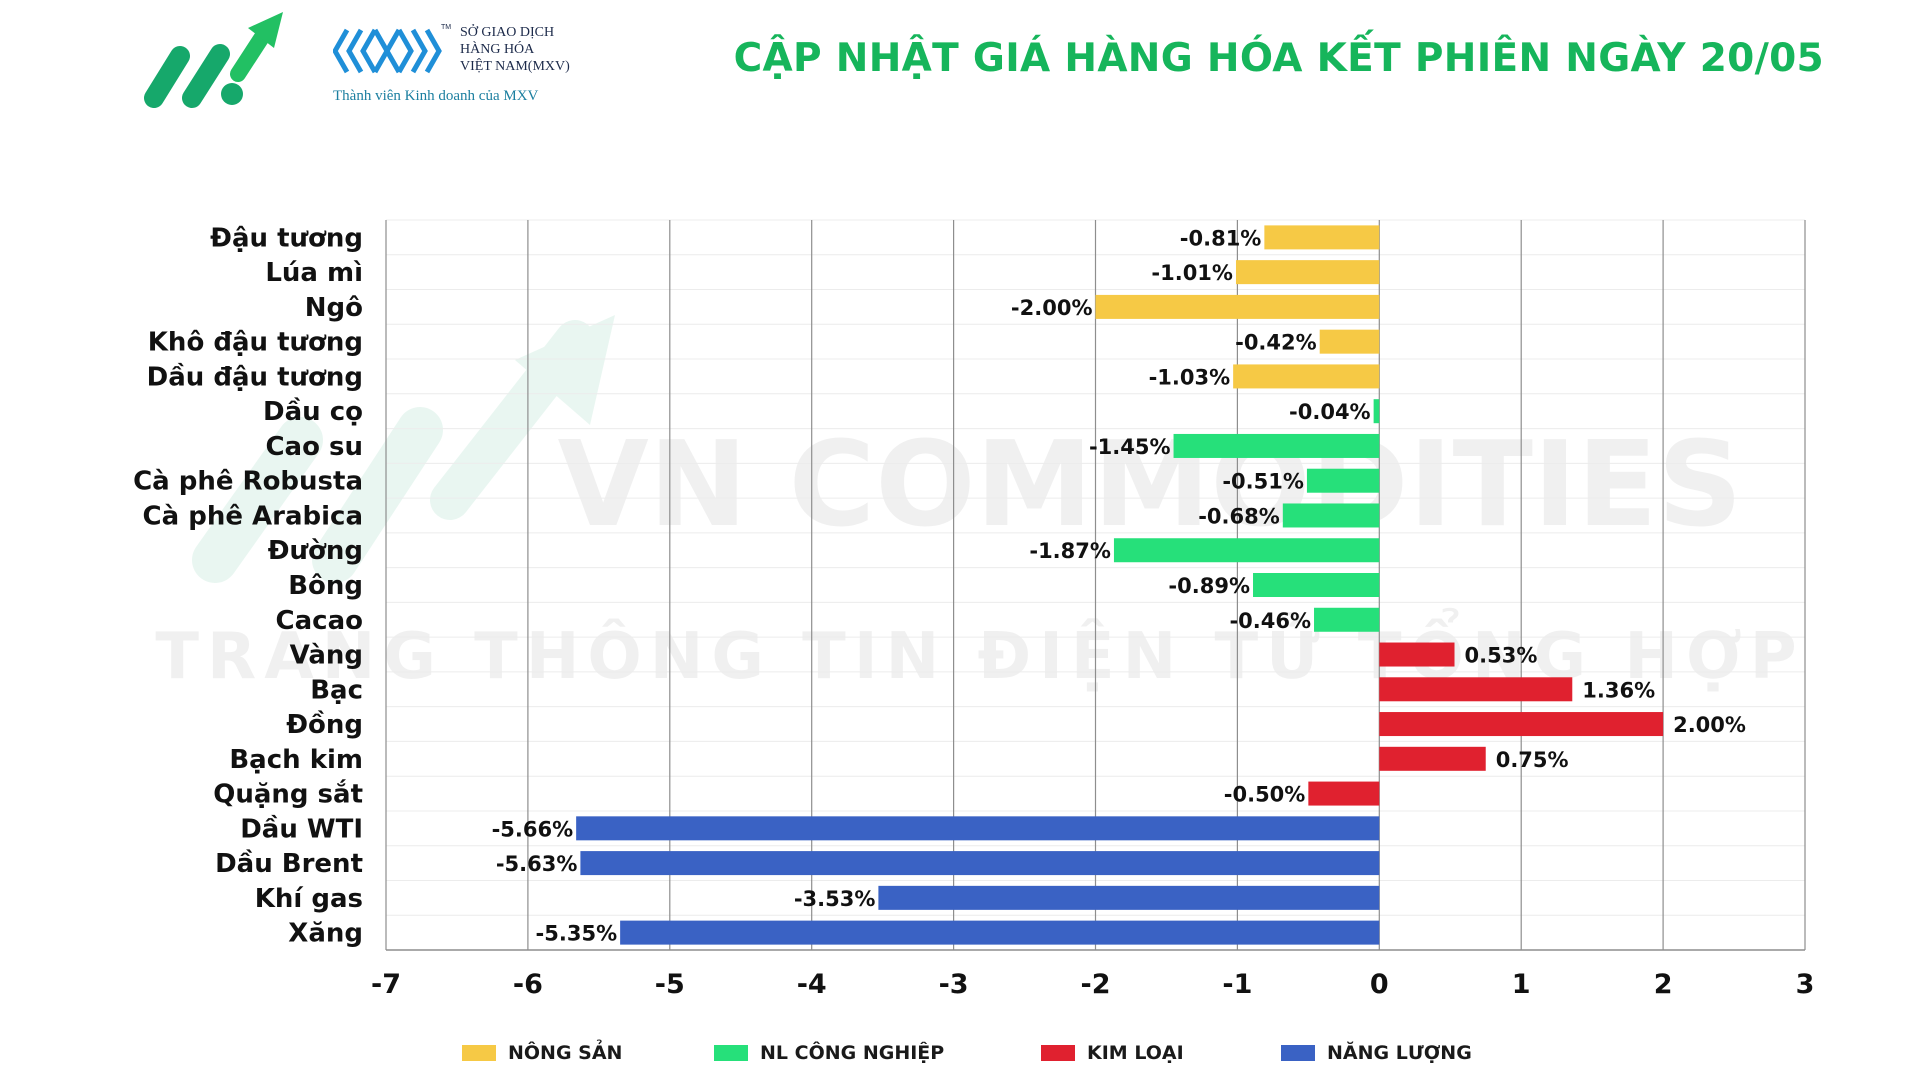  Describe the element at coordinates (528, 984) in the screenshot. I see `x-tick-label: -6` at that location.